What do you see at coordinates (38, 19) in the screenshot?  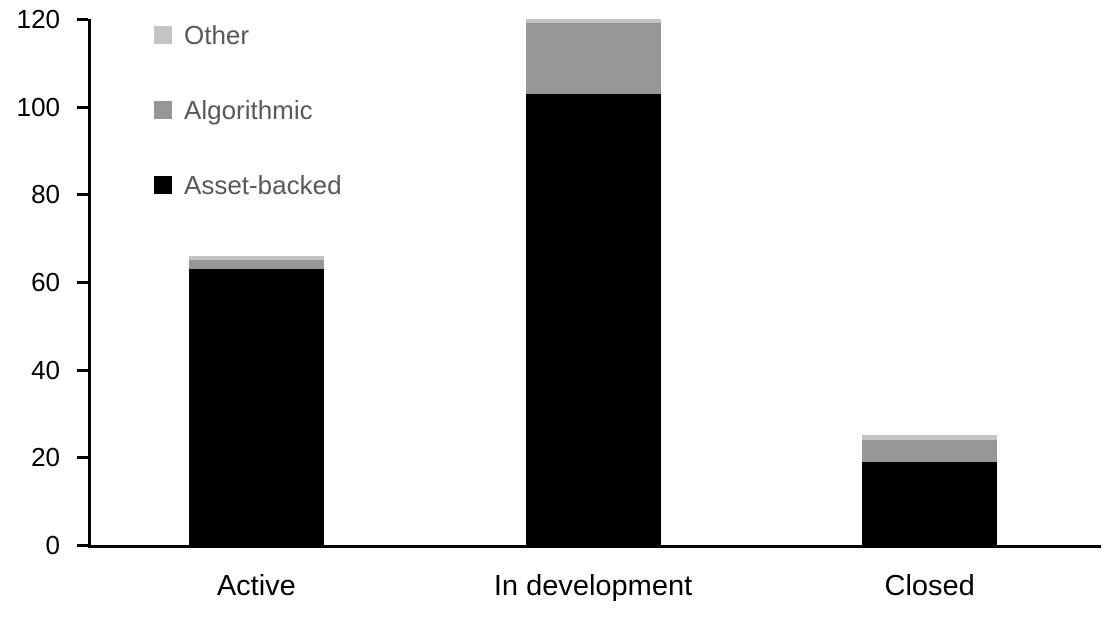 I see `y-tick-label: 120` at bounding box center [38, 19].